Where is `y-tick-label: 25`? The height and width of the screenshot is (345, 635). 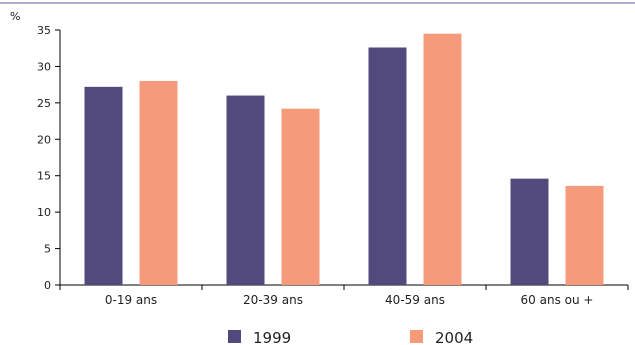
y-tick-label: 25 is located at coordinates (44, 103).